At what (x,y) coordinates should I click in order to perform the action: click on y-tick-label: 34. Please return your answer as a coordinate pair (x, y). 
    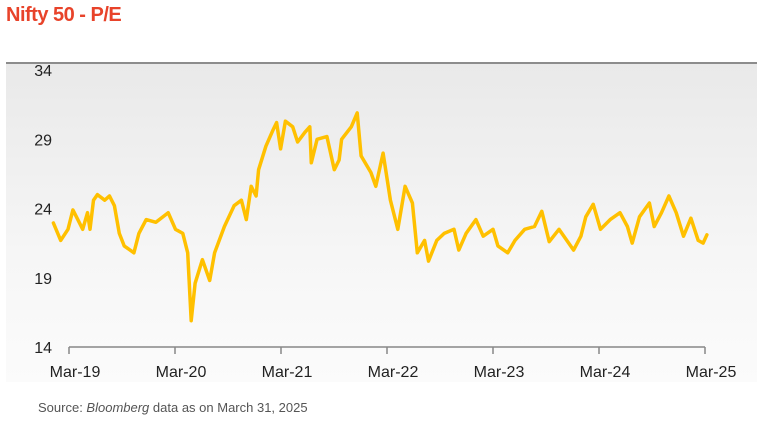
    Looking at the image, I should click on (43, 71).